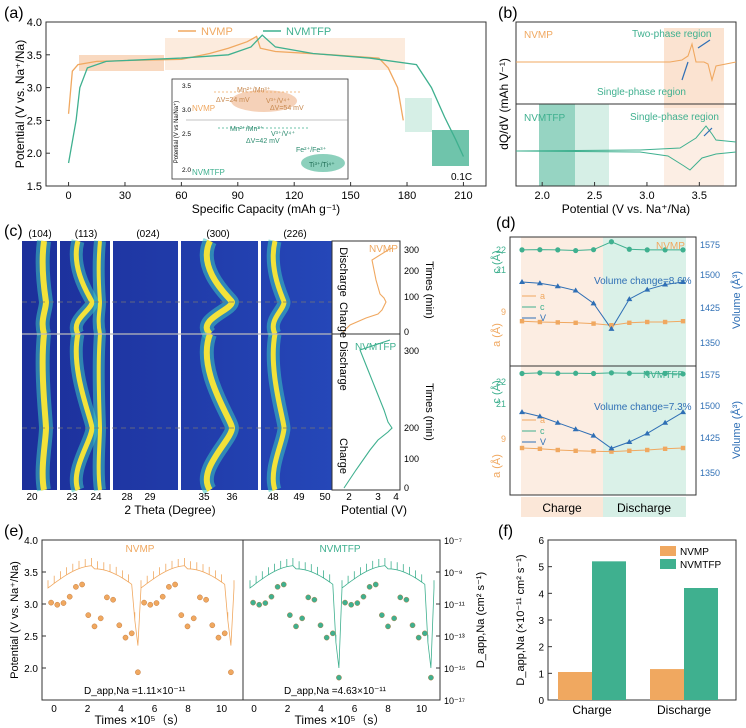 The width and height of the screenshot is (746, 728). What do you see at coordinates (541, 621) in the screenshot?
I see `y-tick-label: 3` at bounding box center [541, 621].